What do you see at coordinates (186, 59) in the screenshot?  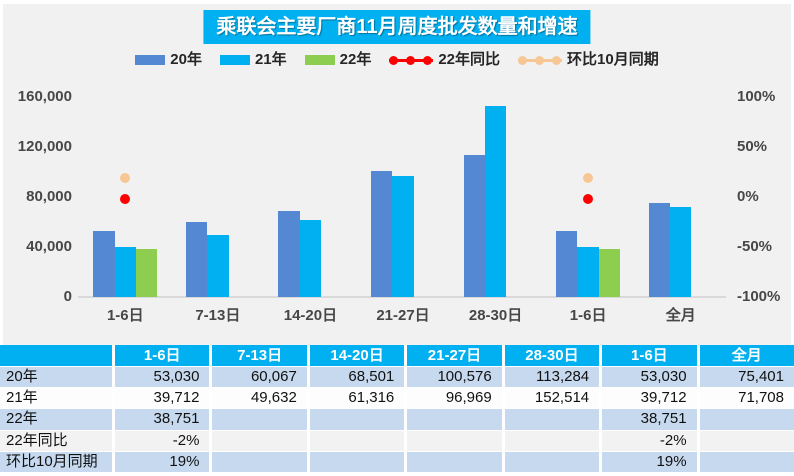 I see `legend-label: 20年` at bounding box center [186, 59].